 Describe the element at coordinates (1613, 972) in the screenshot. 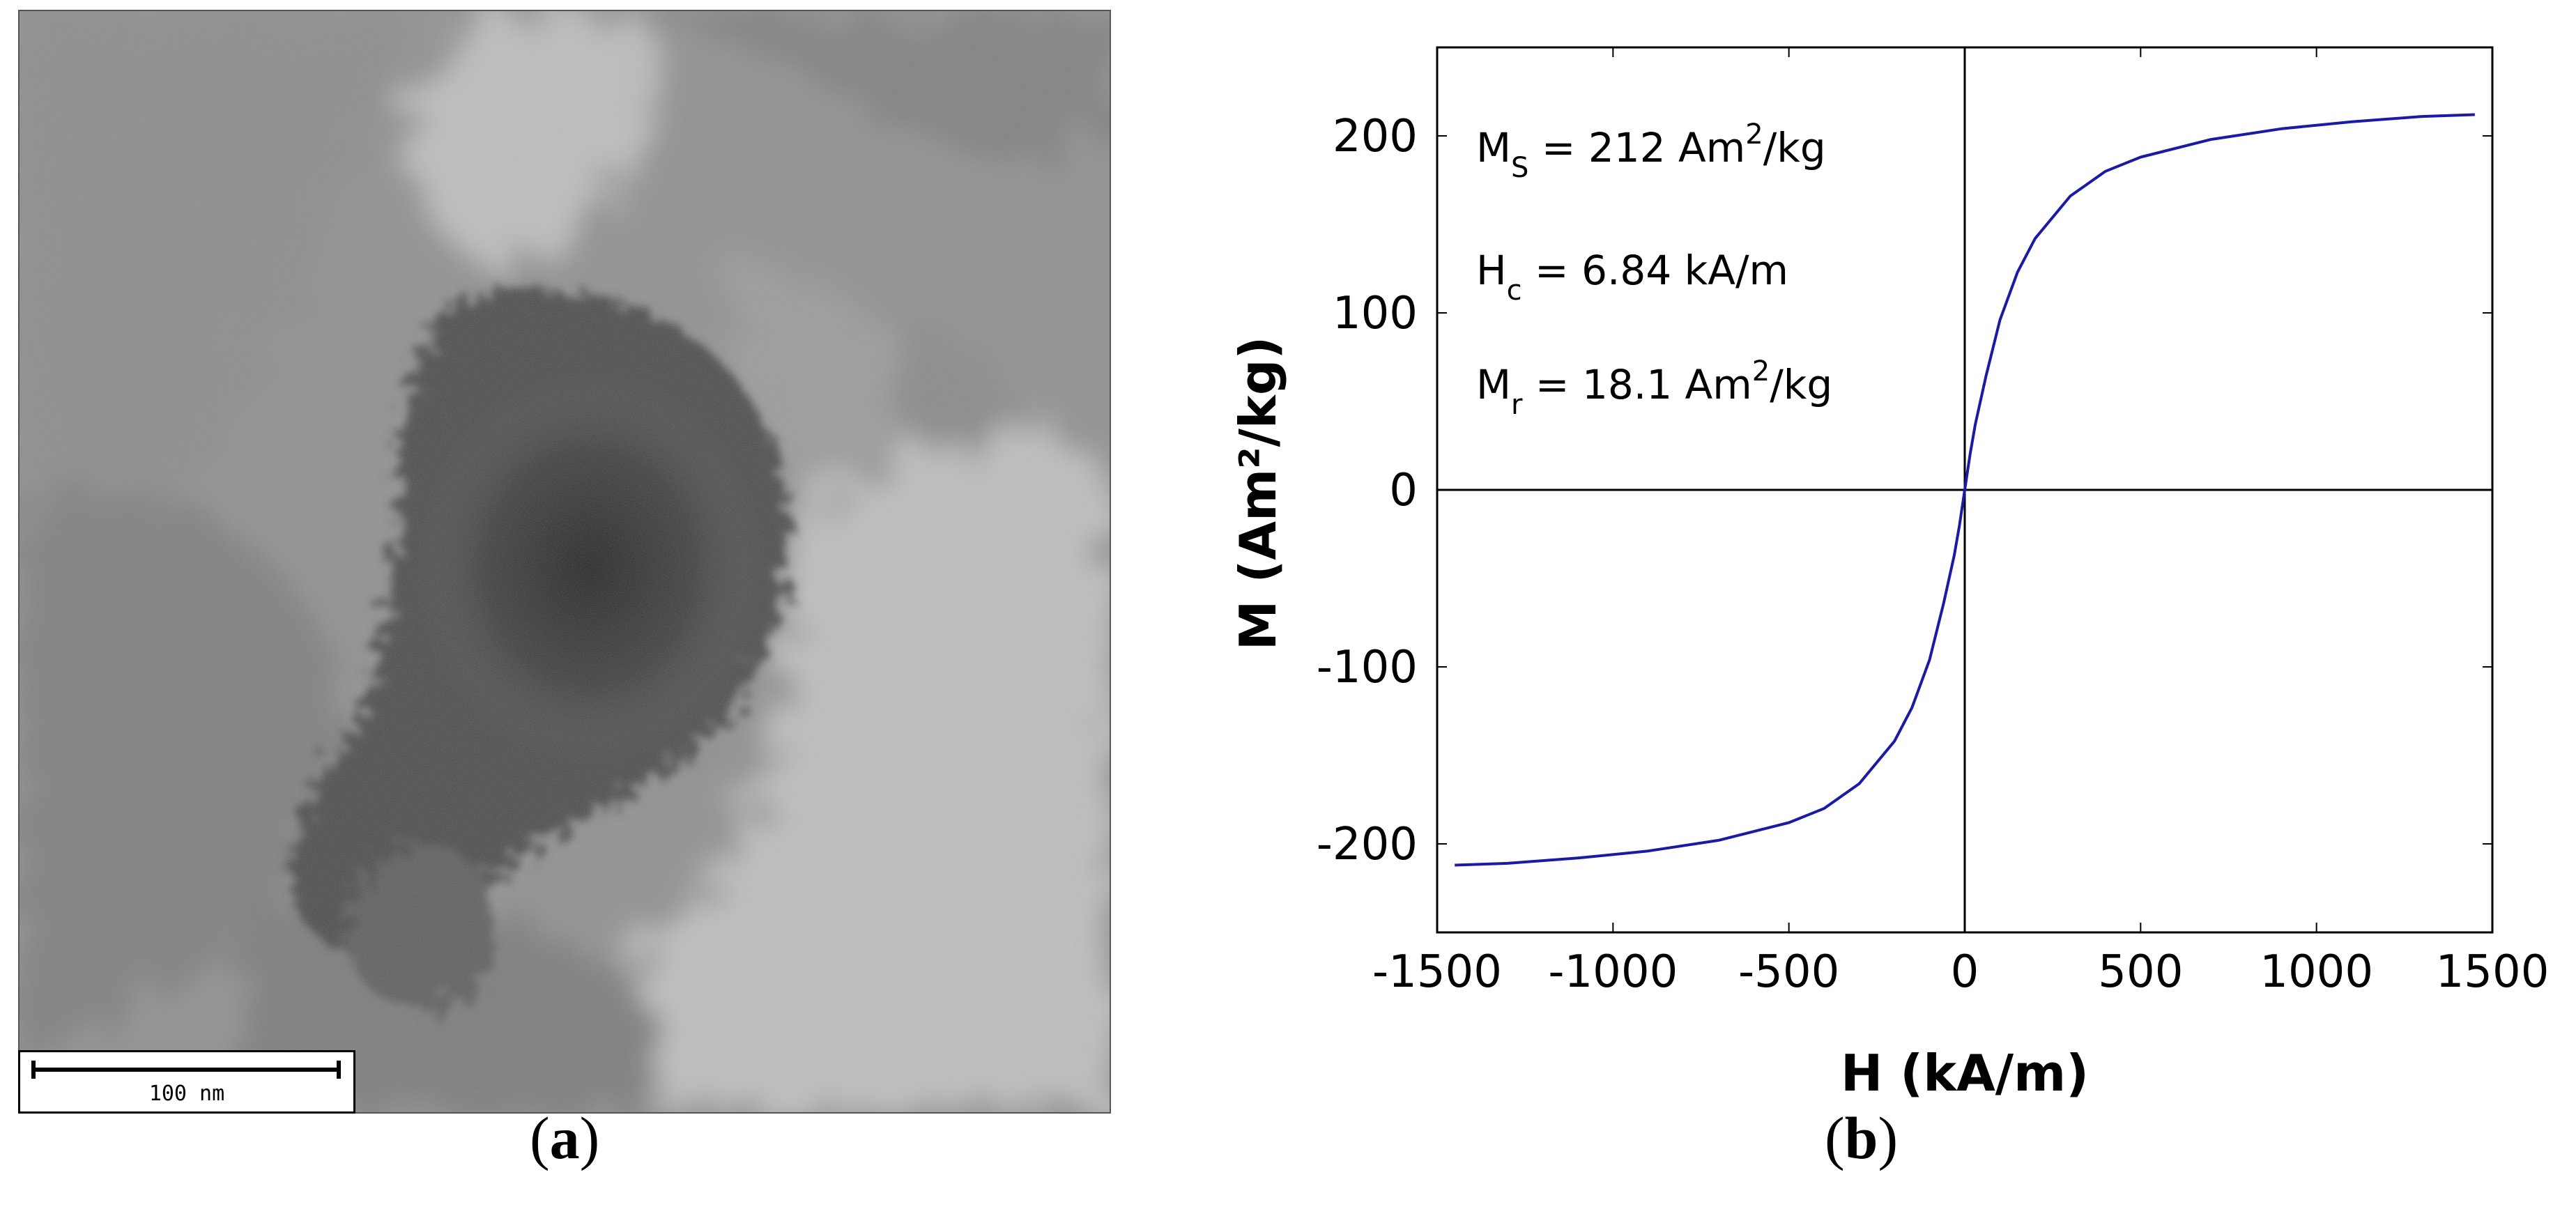

I see `x-tick-label: -1000` at that location.